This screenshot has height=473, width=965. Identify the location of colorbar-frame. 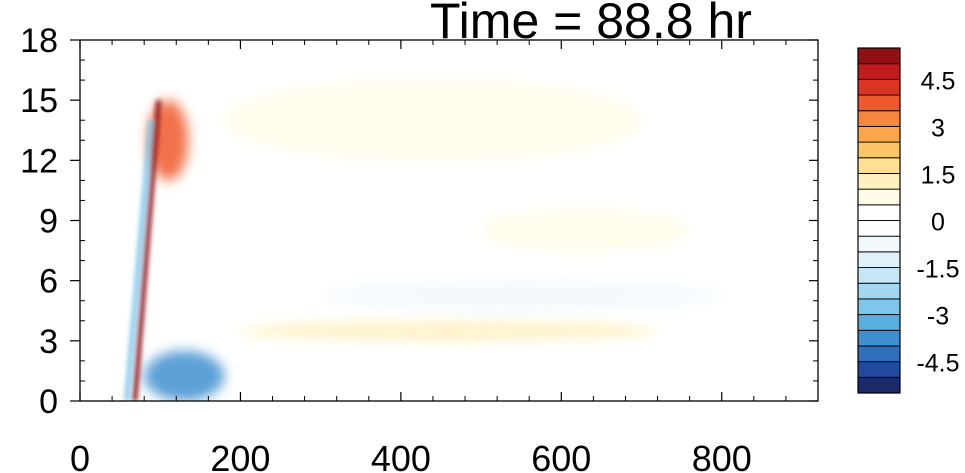
(879, 220).